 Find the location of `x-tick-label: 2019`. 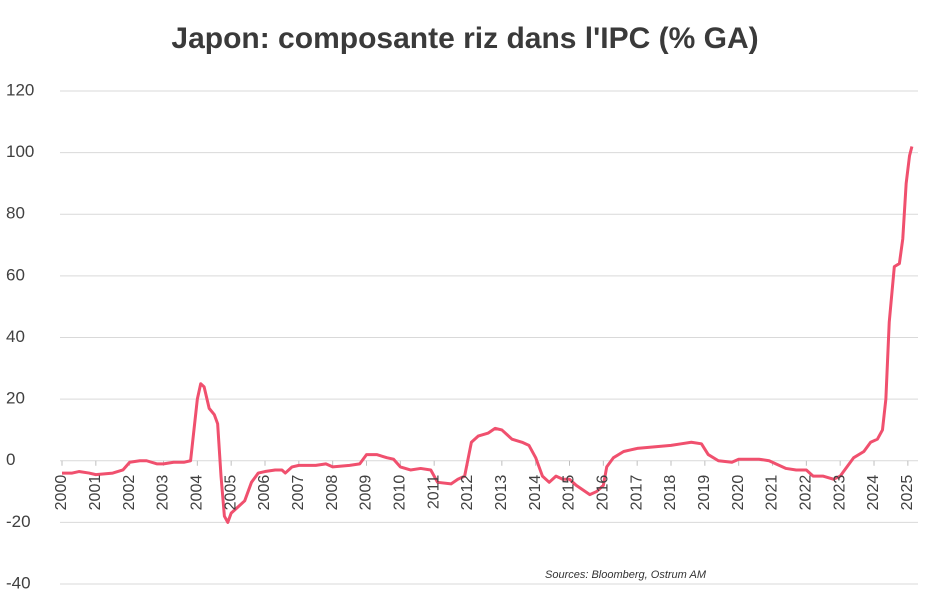

x-tick-label: 2019 is located at coordinates (704, 493).